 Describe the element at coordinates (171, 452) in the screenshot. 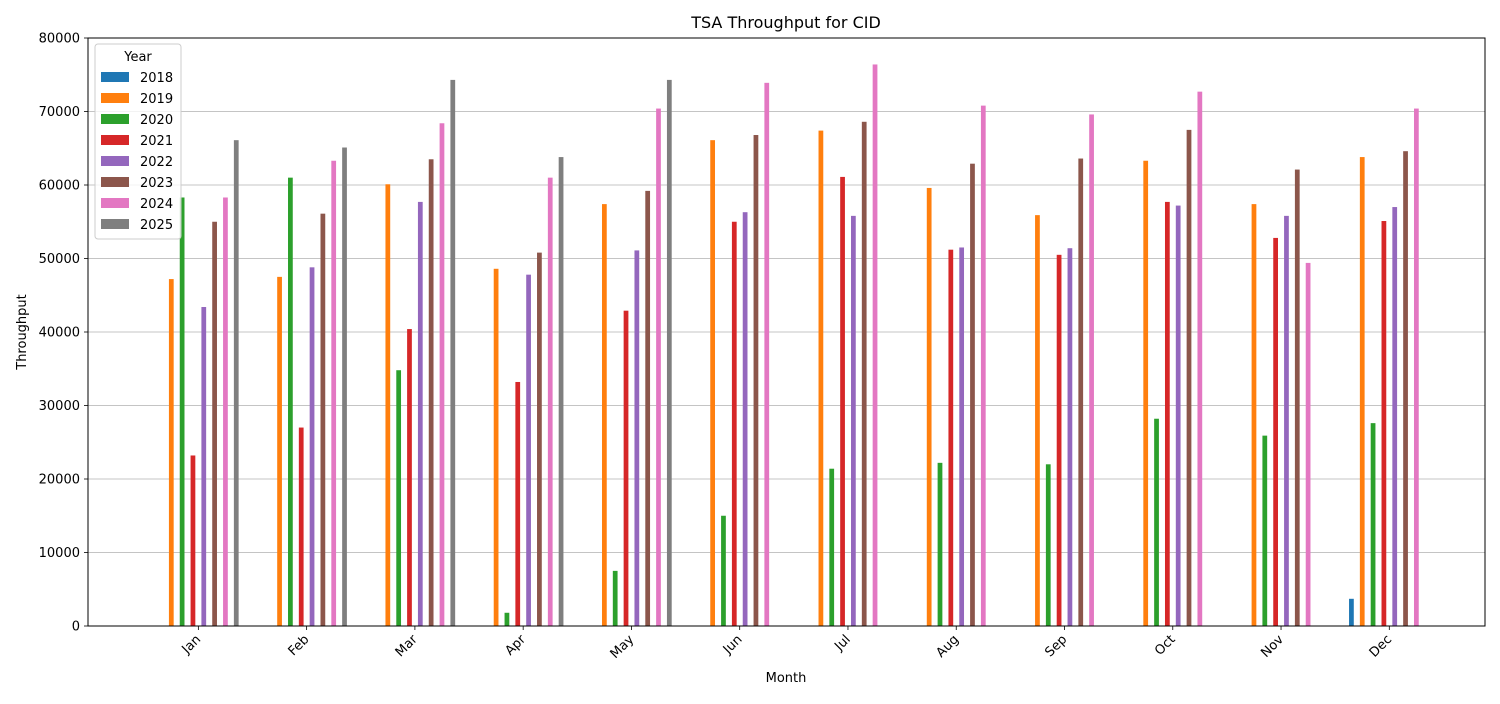

I see `bar-2019-jan` at that location.